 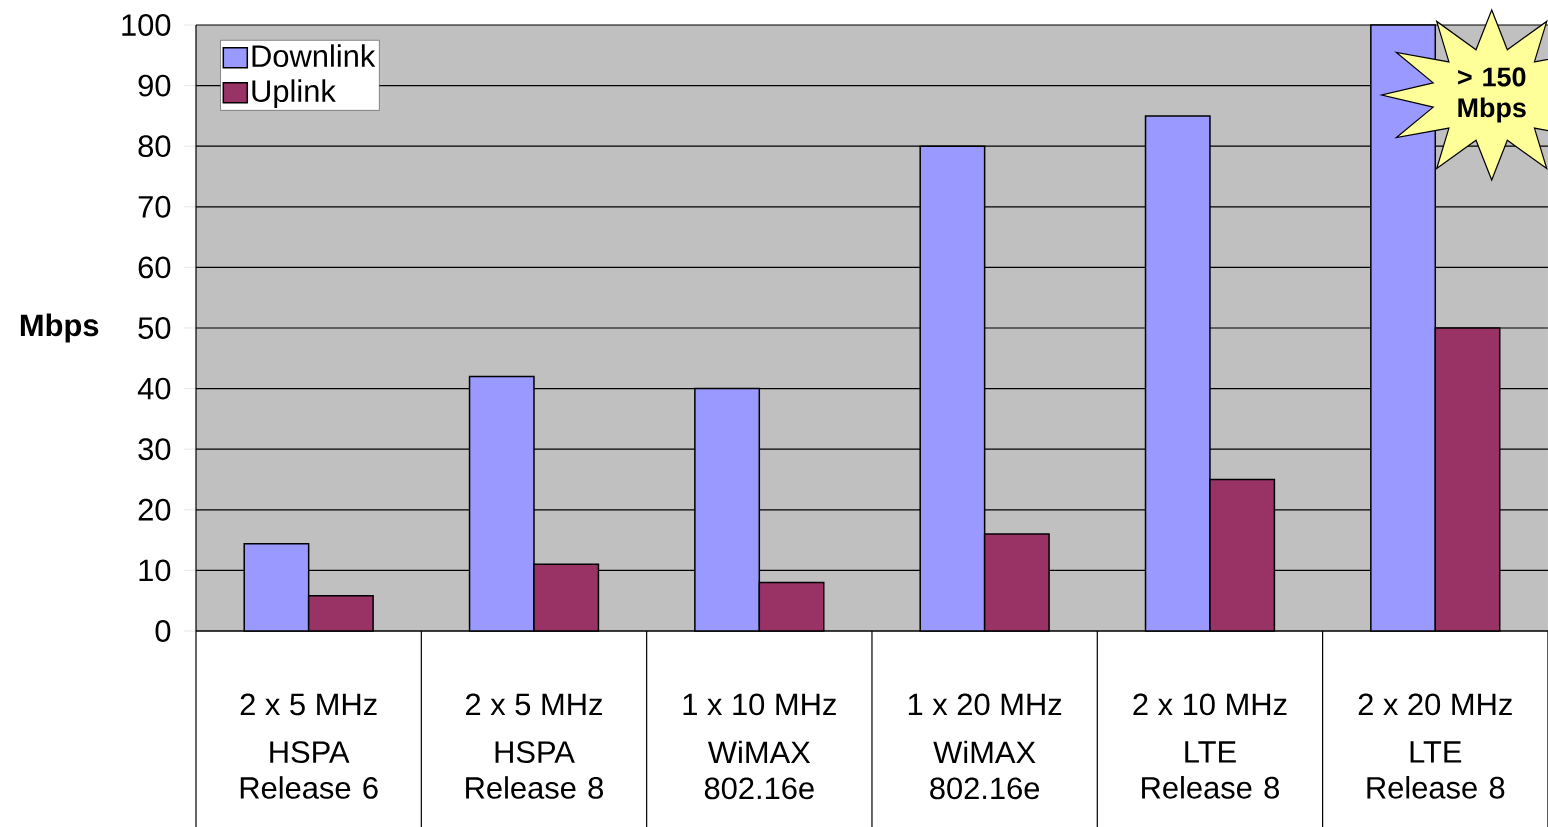 What do you see at coordinates (163, 631) in the screenshot?
I see `y-tick-label: 0` at bounding box center [163, 631].